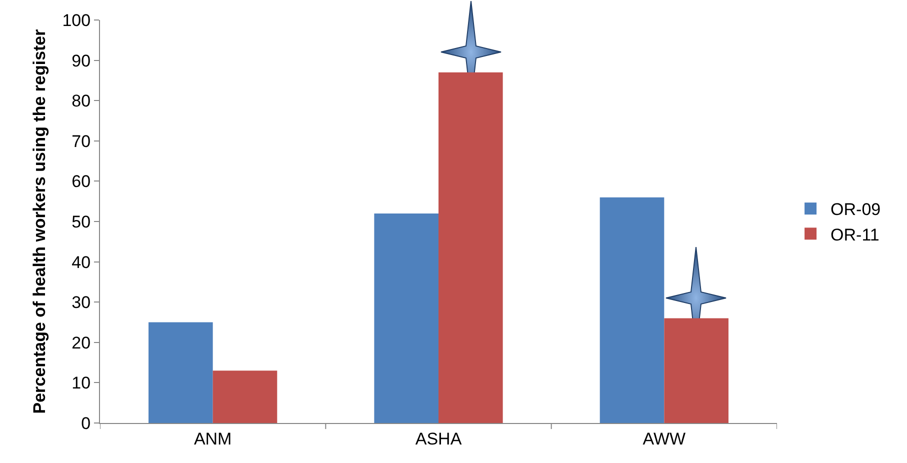  I want to click on x-tick-label: AWW, so click(664, 438).